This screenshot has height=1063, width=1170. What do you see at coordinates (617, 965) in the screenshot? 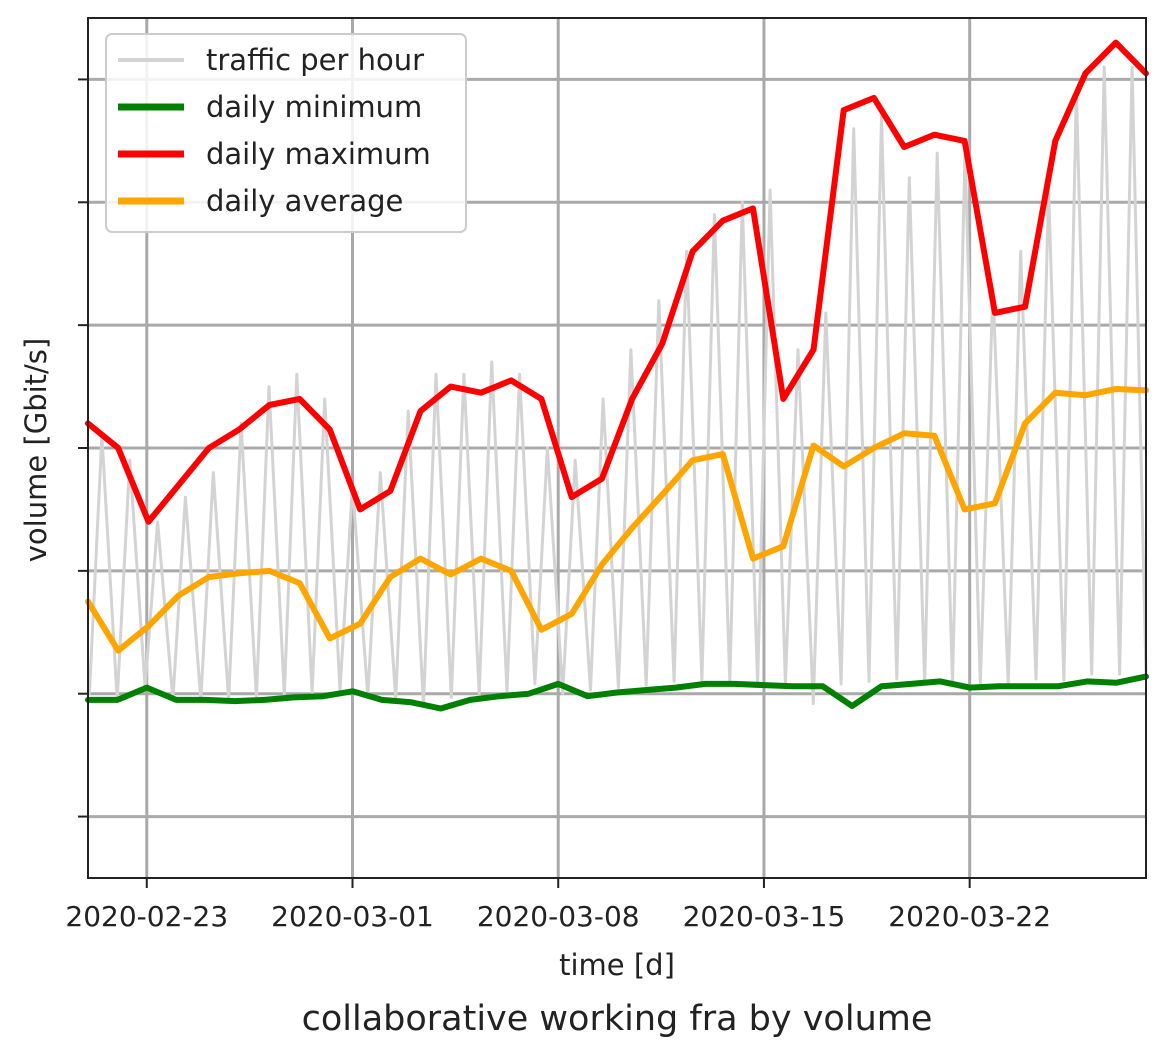
I see `x-axis-label: time [d]` at bounding box center [617, 965].